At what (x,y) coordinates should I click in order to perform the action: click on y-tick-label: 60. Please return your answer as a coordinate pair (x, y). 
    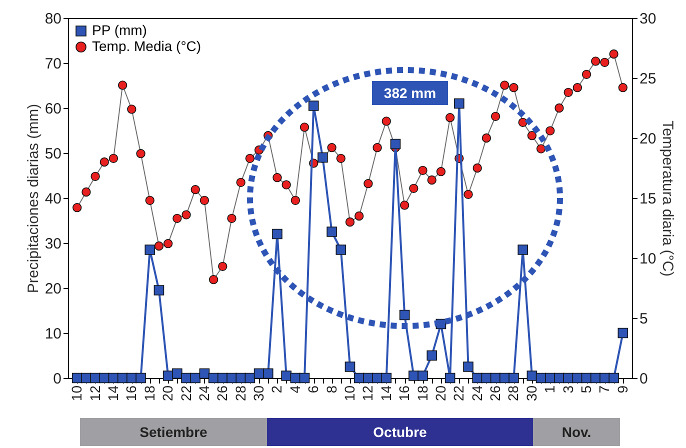
    Looking at the image, I should click on (53, 109).